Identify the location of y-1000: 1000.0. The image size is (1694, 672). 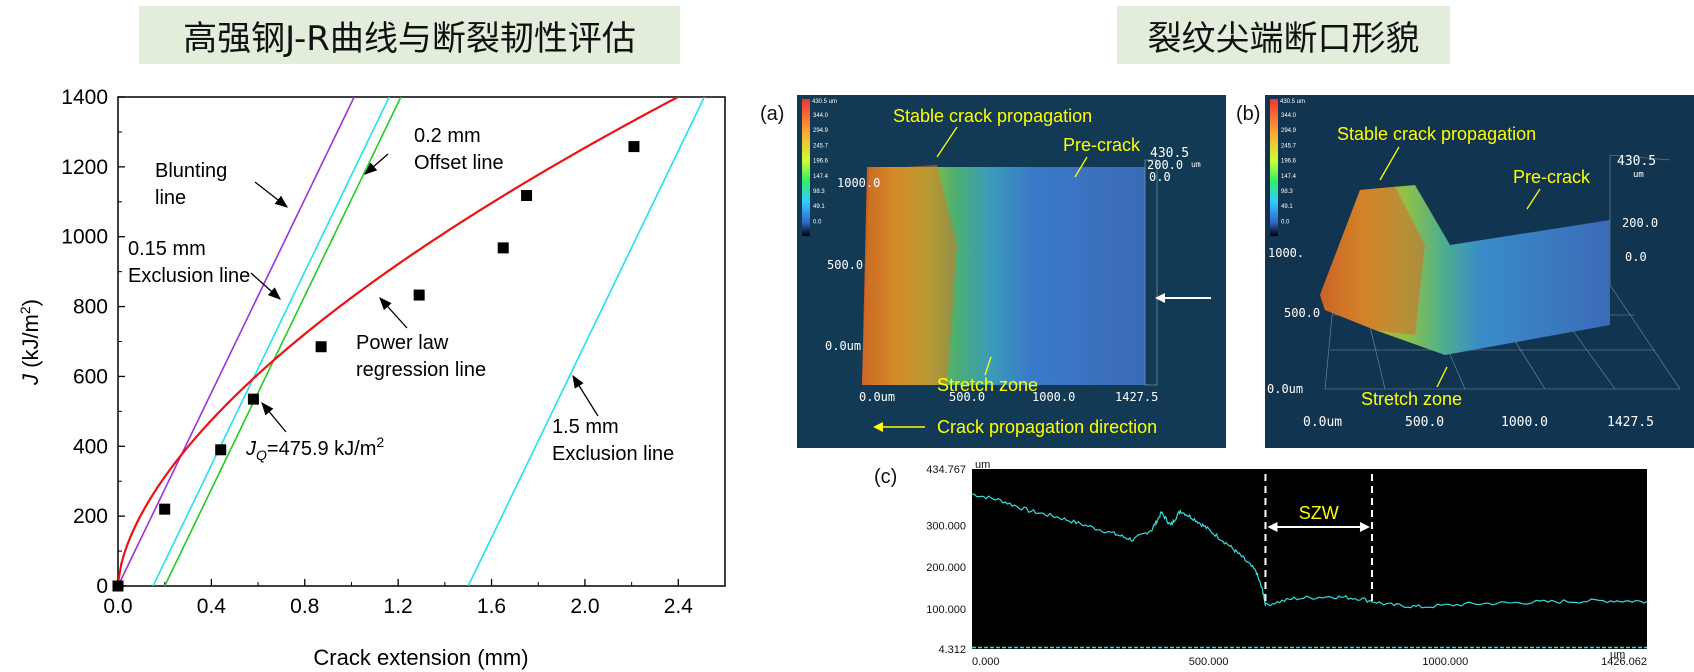
(858, 183).